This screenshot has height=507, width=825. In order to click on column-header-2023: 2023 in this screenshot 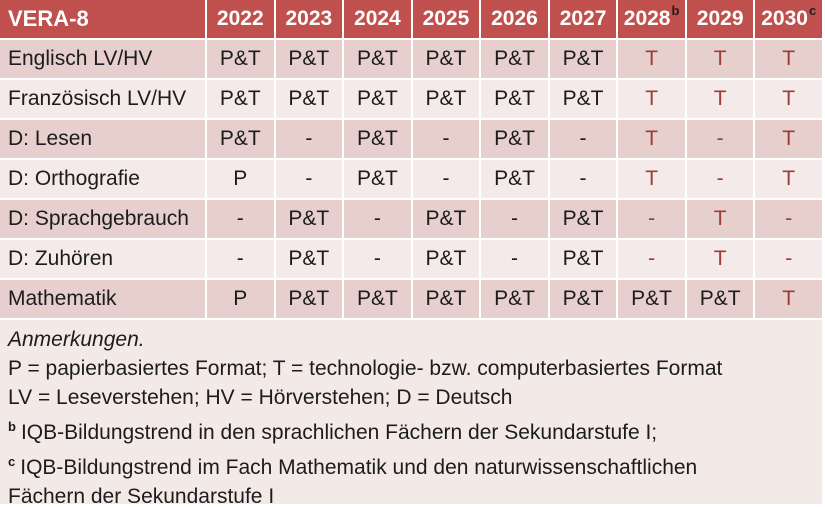, I will do `click(309, 19)`.